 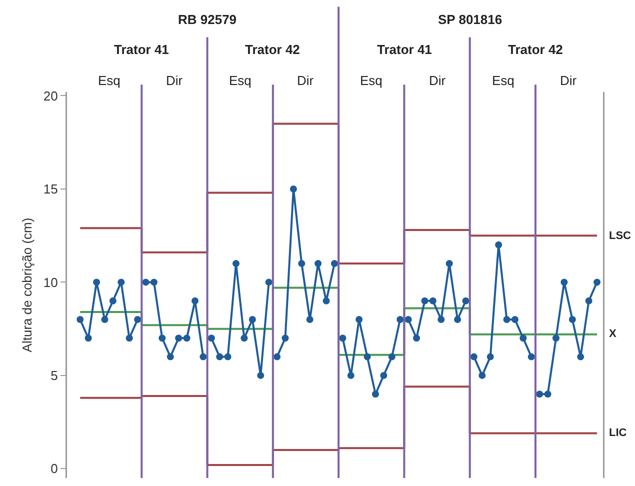 I want to click on y-tick-label: 15, so click(x=50, y=189).